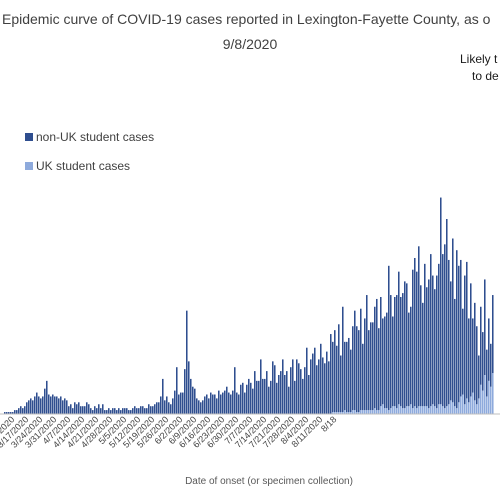 Image resolution: width=500 pixels, height=500 pixels. Describe the element at coordinates (29, 137) in the screenshot. I see `legend-swatch-non-uk` at that location.